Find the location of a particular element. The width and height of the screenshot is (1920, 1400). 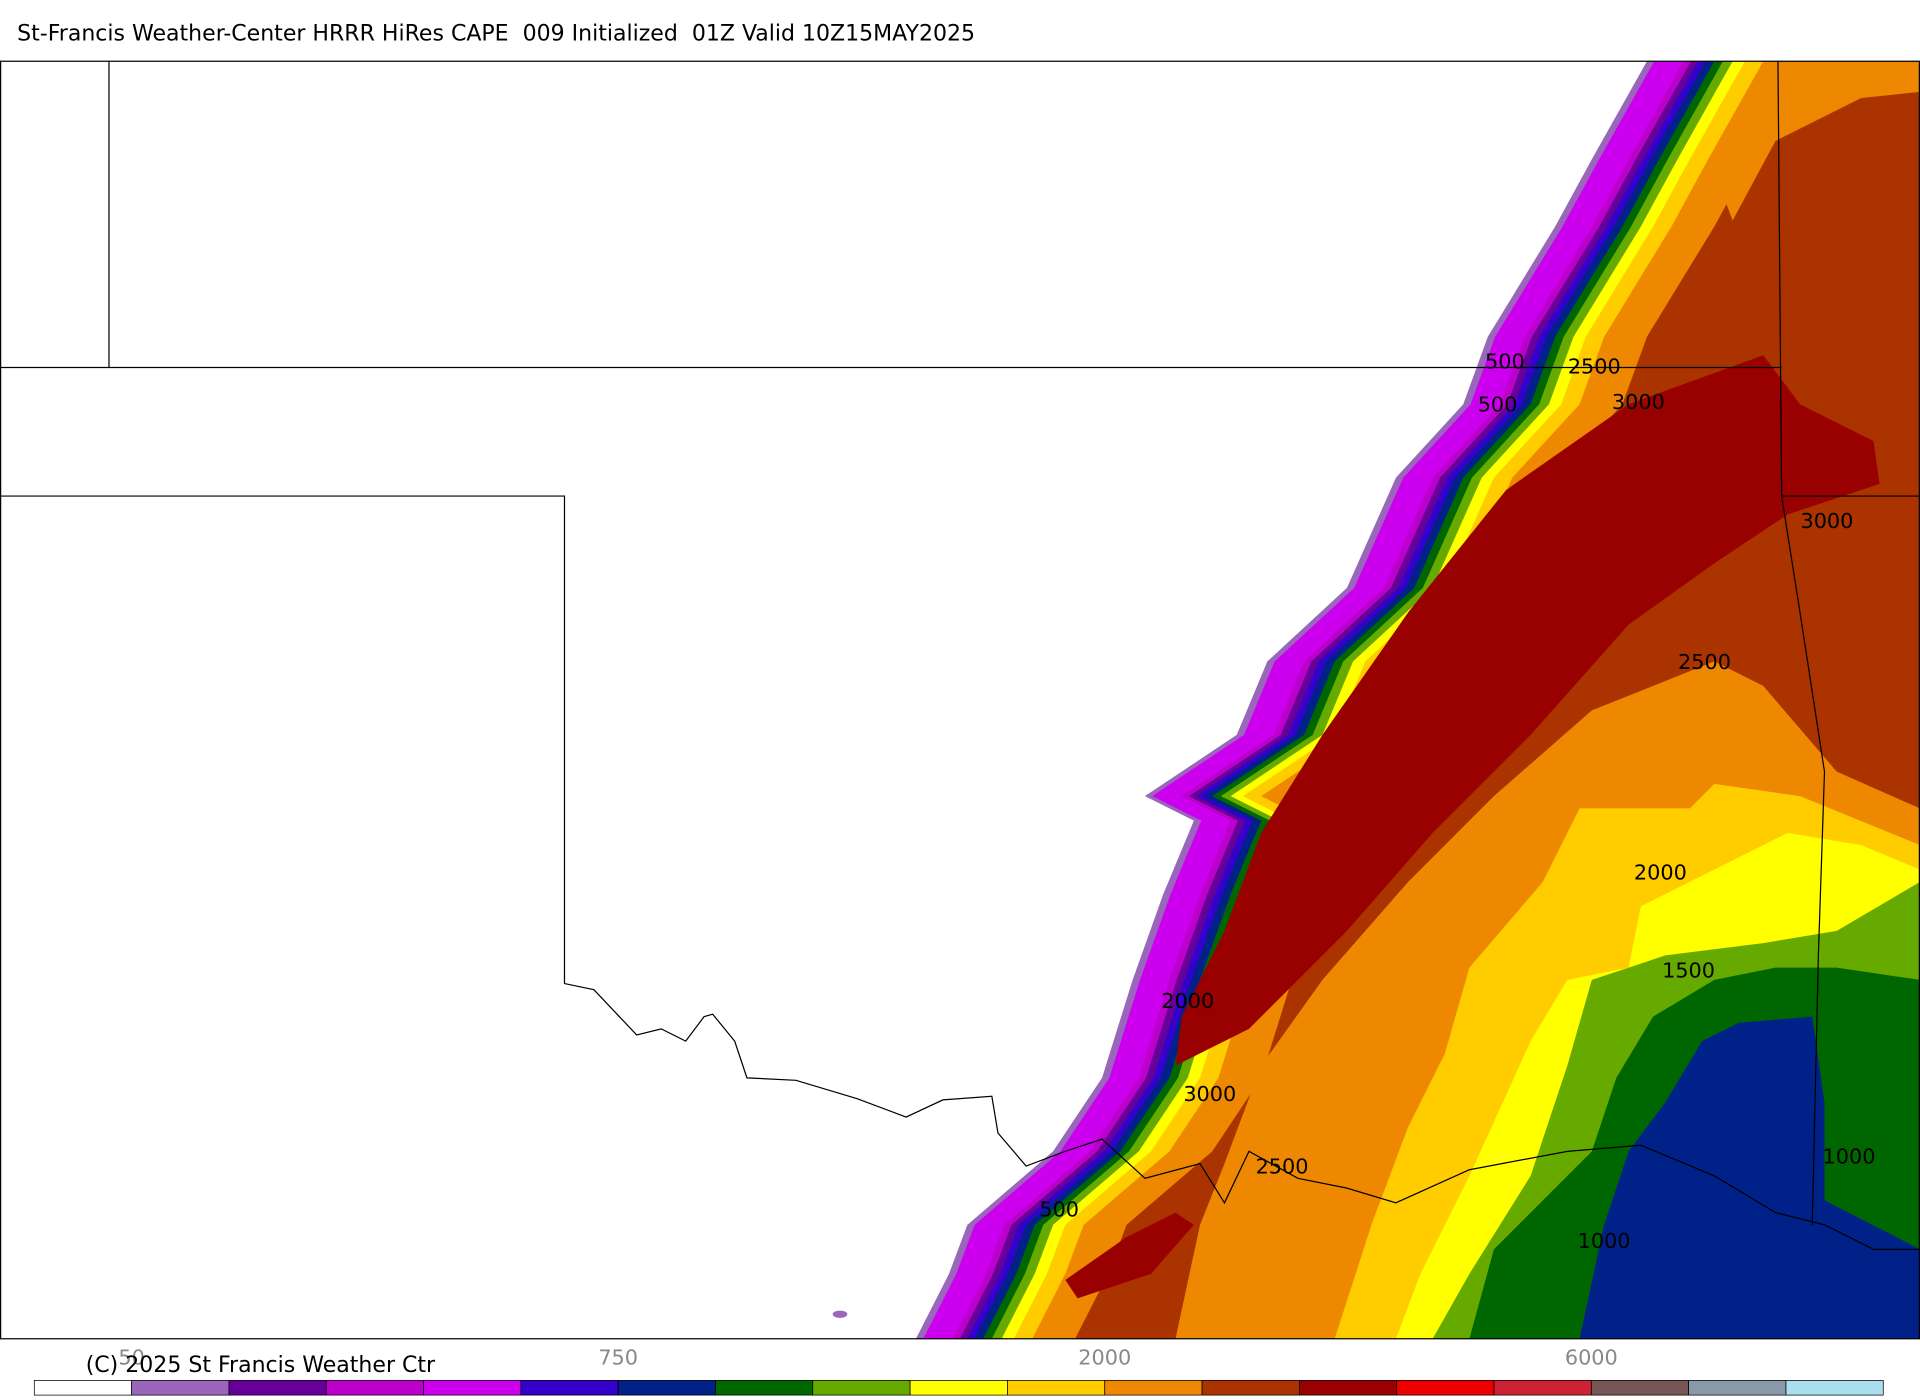

copyright: (C) 2025 St Francis Weather Ctr is located at coordinates (261, 1365).